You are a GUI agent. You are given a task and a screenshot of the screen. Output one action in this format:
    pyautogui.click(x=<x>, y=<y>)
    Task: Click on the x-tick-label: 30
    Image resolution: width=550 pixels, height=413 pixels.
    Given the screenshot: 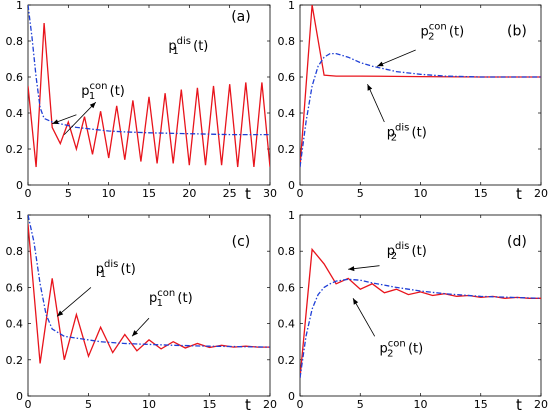 What is the action you would take?
    pyautogui.click(x=270, y=193)
    